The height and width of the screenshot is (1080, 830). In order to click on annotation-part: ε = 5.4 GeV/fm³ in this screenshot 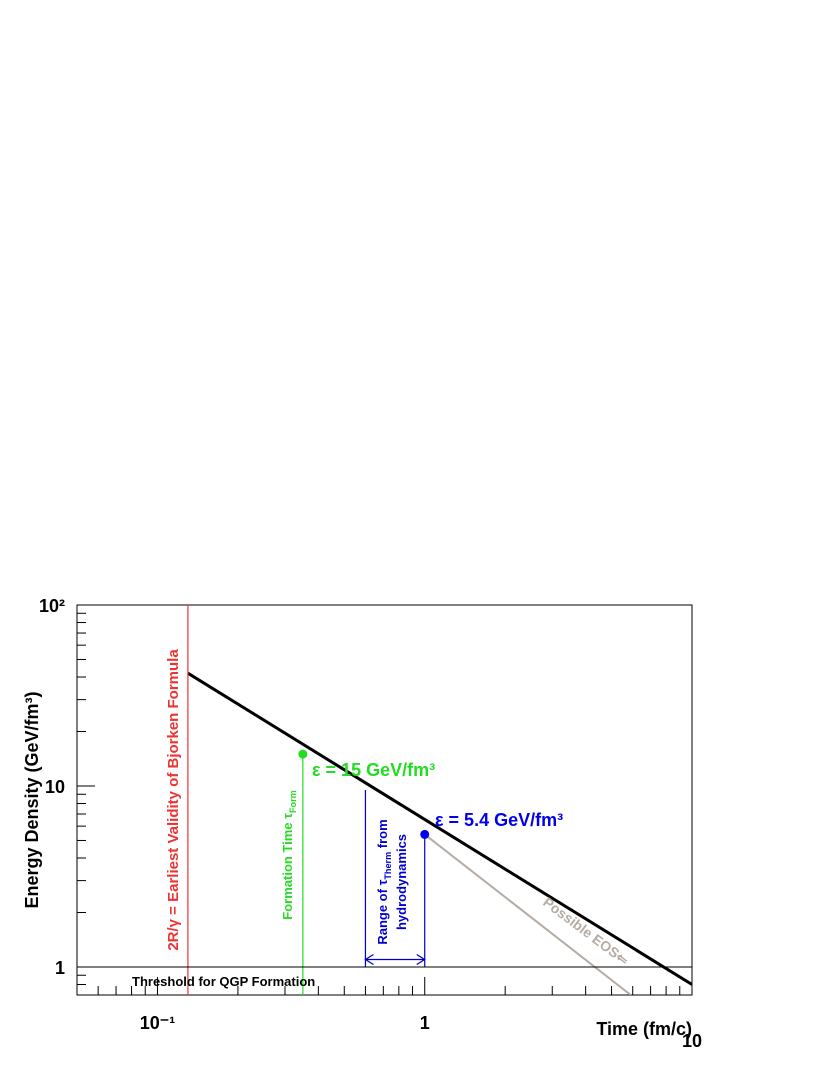, I will do `click(499, 820)`.